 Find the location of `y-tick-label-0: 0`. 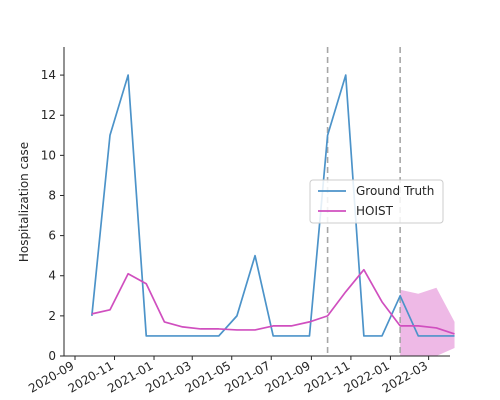

y-tick-label-0: 0 is located at coordinates (52, 356).